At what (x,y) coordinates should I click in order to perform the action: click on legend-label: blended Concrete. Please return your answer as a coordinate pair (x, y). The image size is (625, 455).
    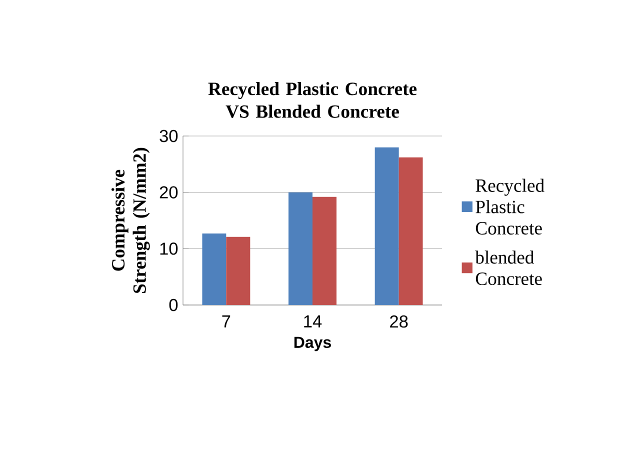
    Looking at the image, I should click on (508, 268).